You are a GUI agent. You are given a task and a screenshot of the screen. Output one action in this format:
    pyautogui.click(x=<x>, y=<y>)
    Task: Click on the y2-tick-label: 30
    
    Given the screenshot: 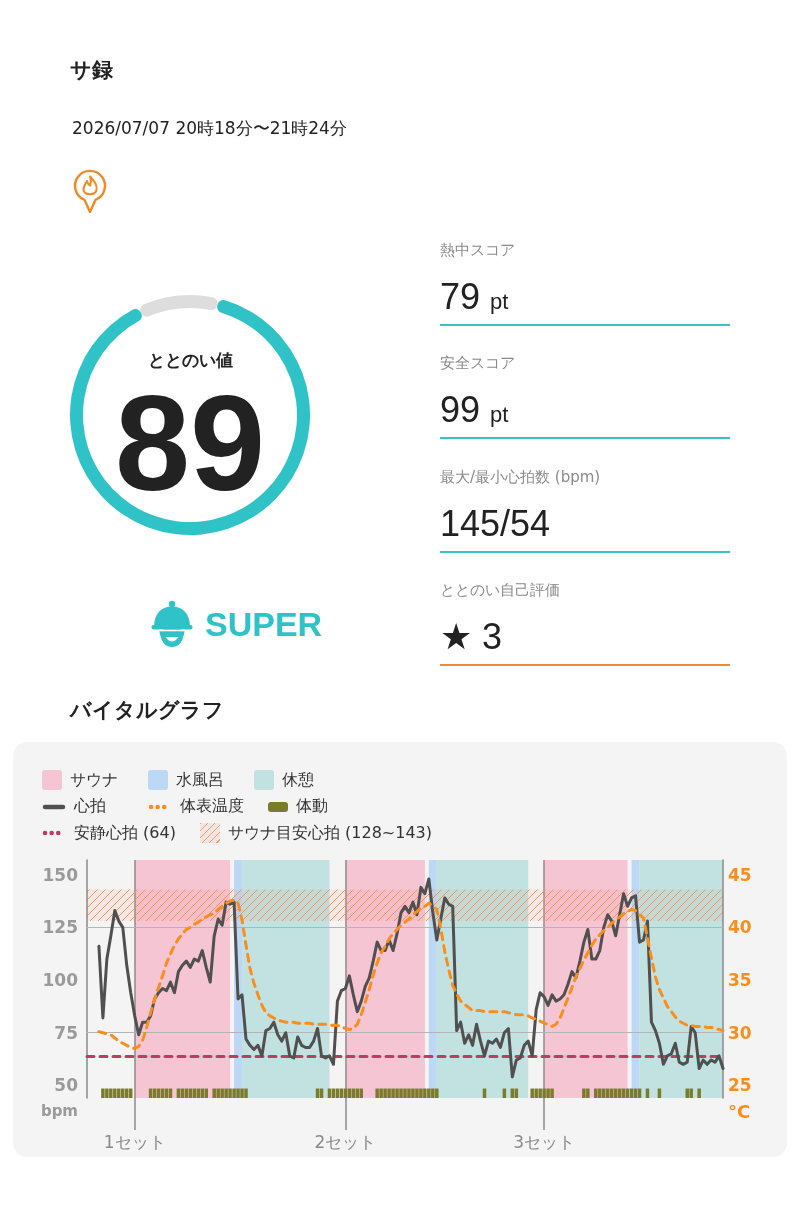 What is the action you would take?
    pyautogui.click(x=740, y=1032)
    